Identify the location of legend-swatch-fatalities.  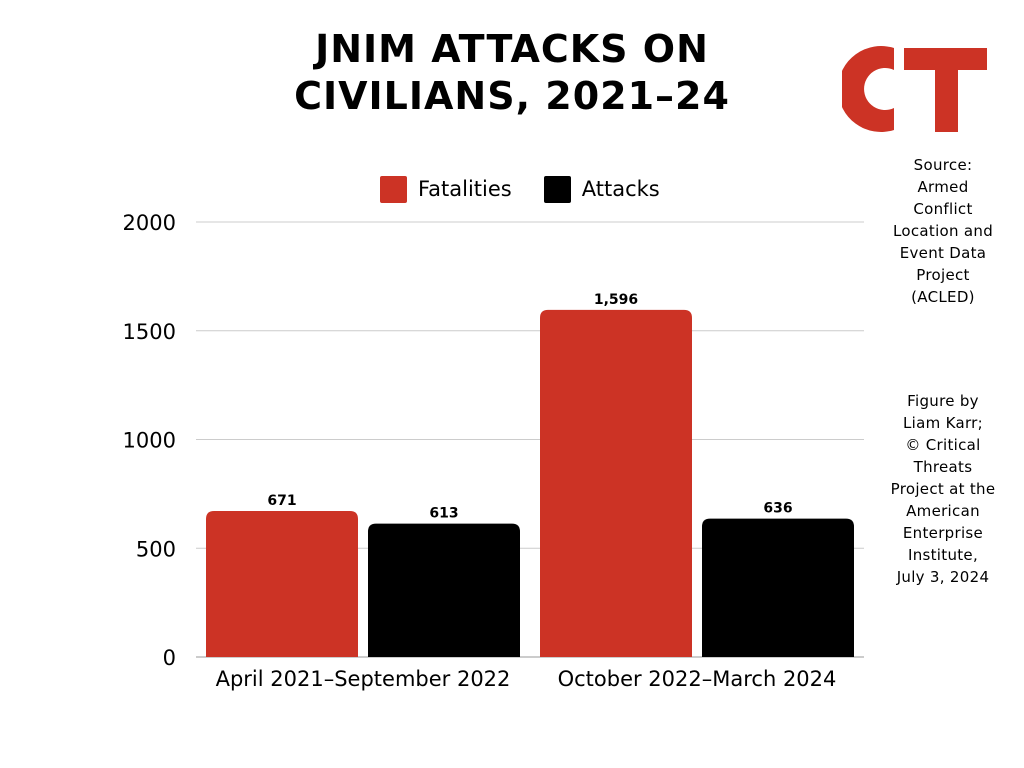
(393, 189).